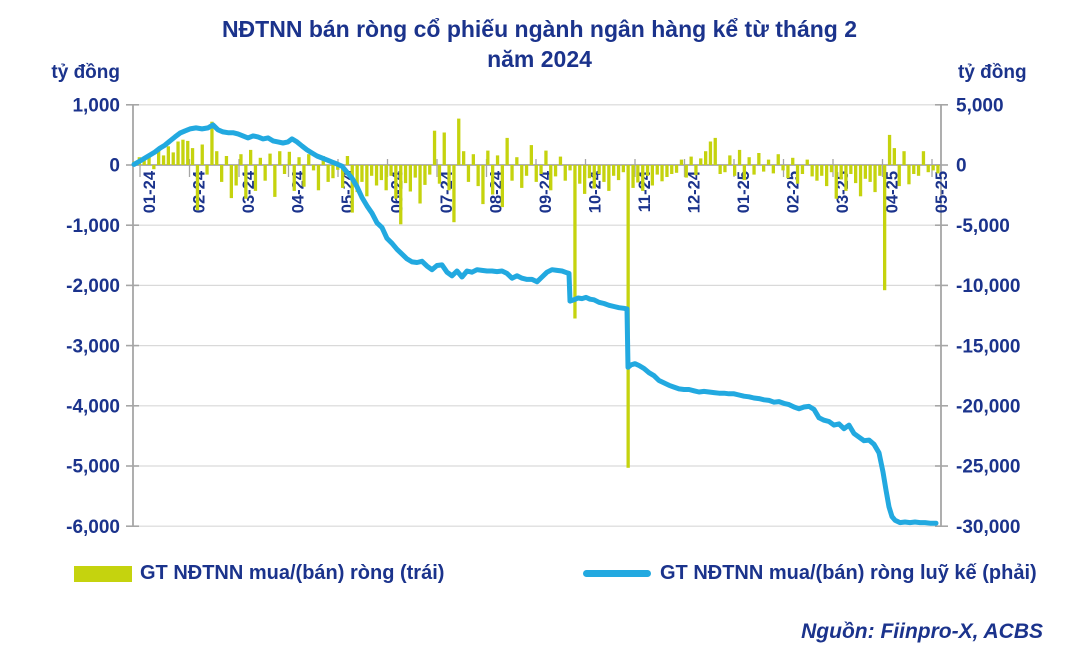 The image size is (1079, 657). What do you see at coordinates (93, 467) in the screenshot?
I see `left-axis-tick-label: -5,000` at bounding box center [93, 467].